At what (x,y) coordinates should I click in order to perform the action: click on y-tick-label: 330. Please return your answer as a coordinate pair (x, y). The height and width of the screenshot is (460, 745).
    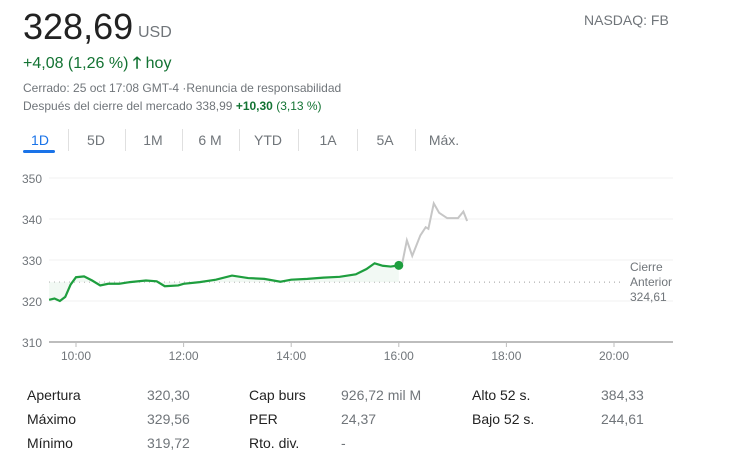
    Looking at the image, I should click on (32, 261).